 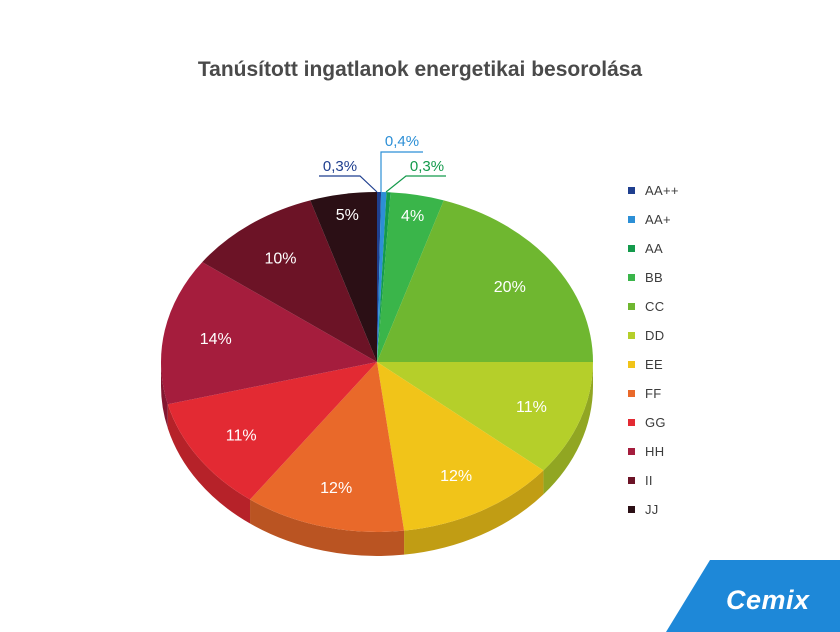 What do you see at coordinates (510, 287) in the screenshot?
I see `slice-label-cc: 20%` at bounding box center [510, 287].